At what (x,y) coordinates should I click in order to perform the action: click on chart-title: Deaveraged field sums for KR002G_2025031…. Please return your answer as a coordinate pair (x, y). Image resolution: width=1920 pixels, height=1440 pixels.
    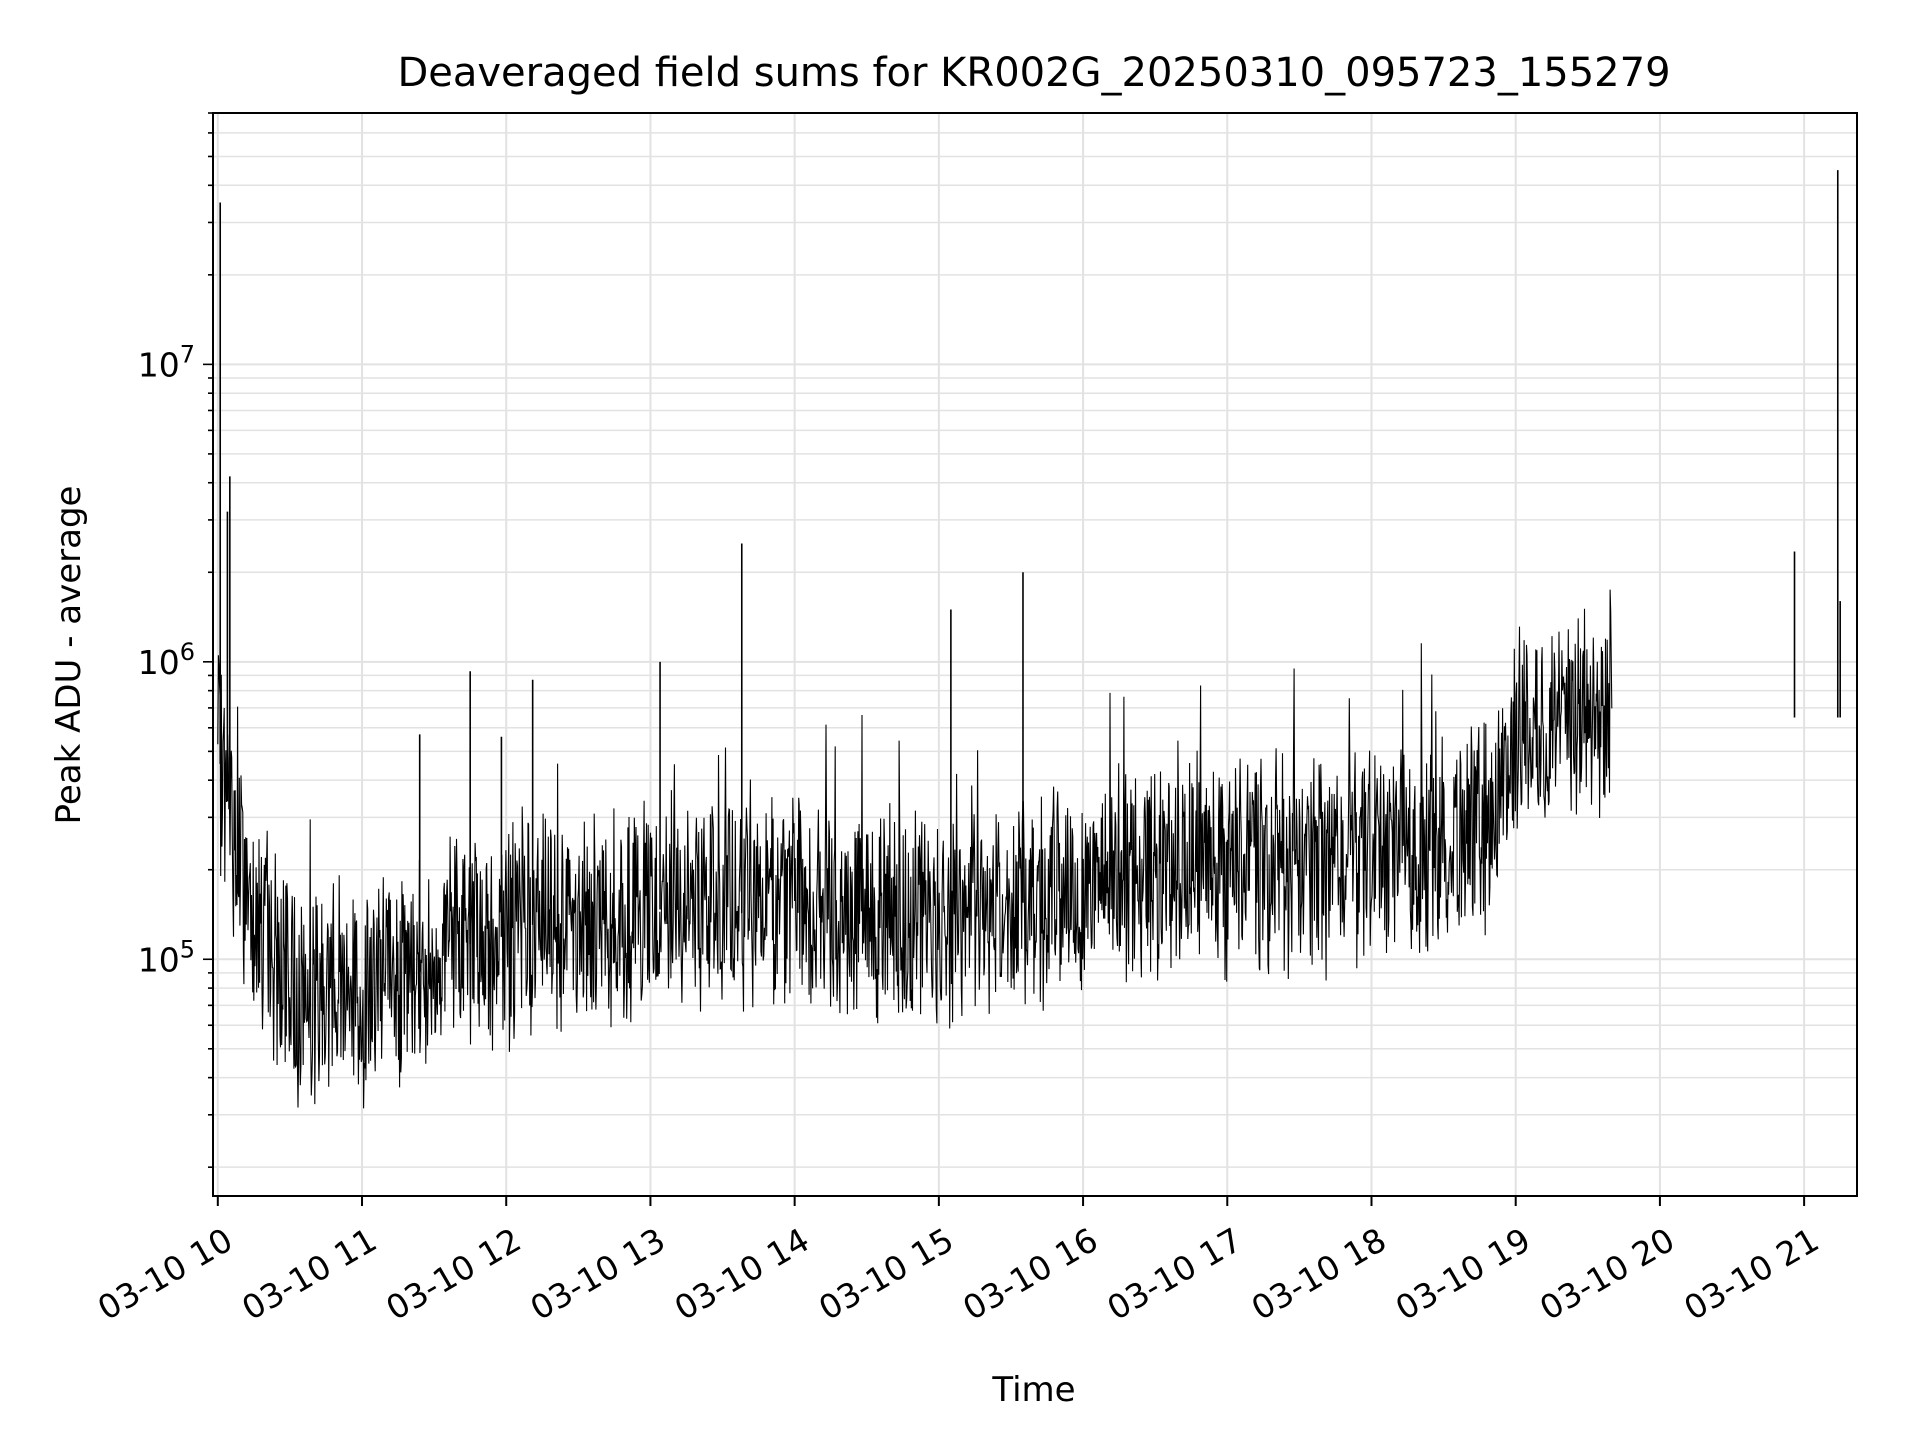
    Looking at the image, I should click on (1033, 73).